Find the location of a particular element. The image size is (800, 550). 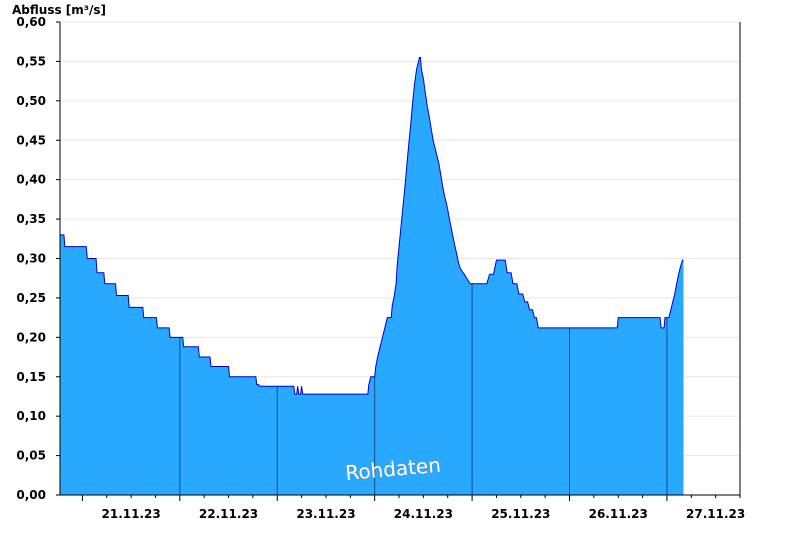

x-tick-label: 25.11.23 is located at coordinates (520, 514).